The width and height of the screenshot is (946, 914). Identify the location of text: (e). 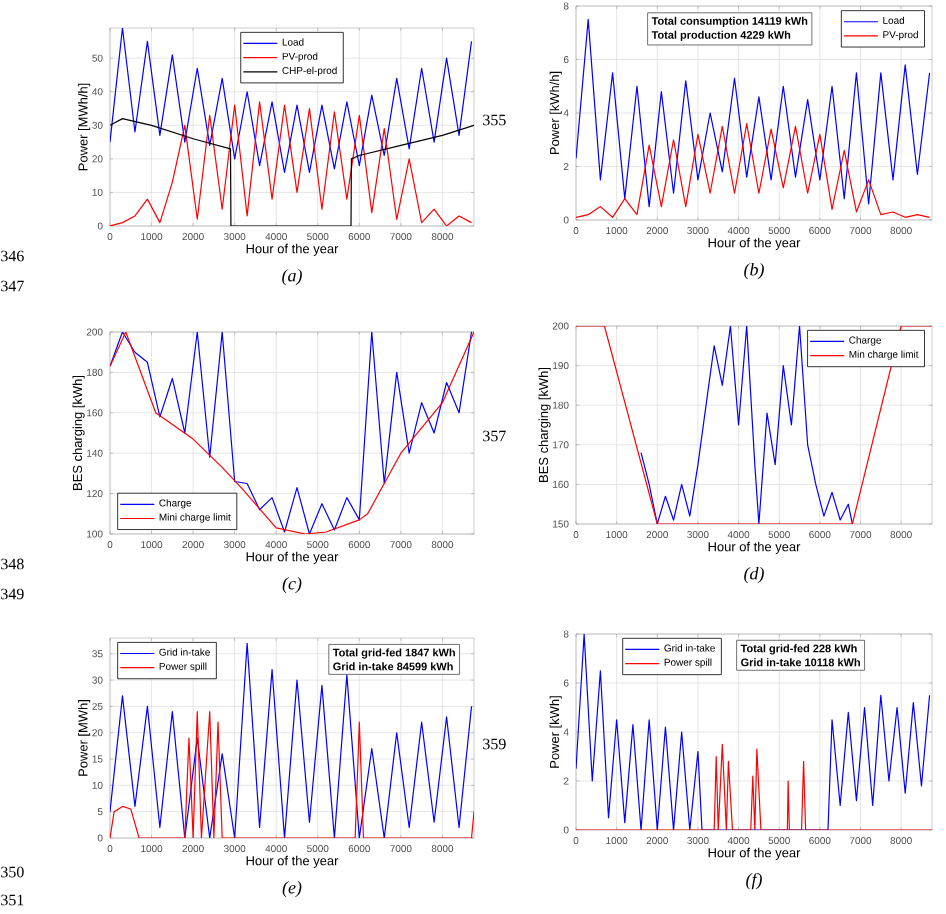
(292, 889).